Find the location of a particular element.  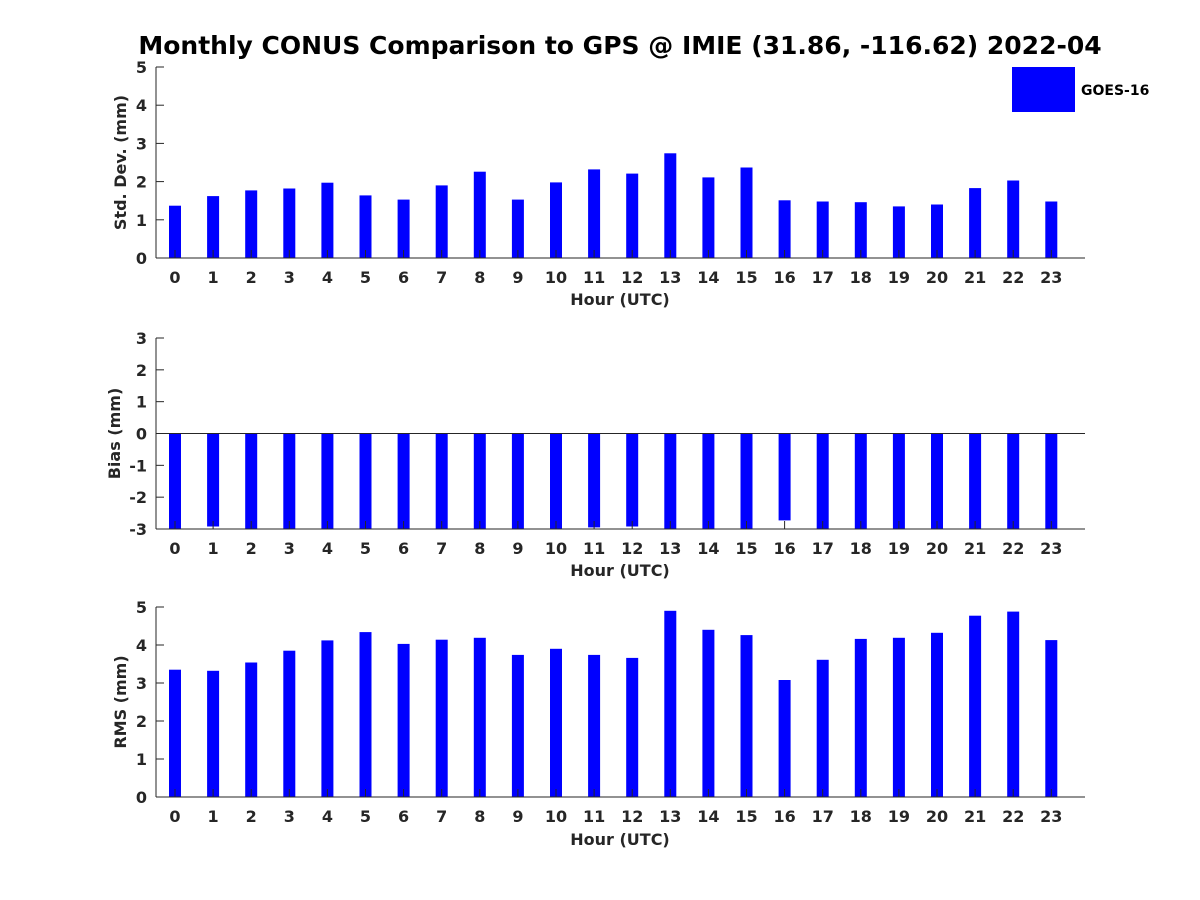

std-dev-xtick-label: 0 is located at coordinates (174, 277).